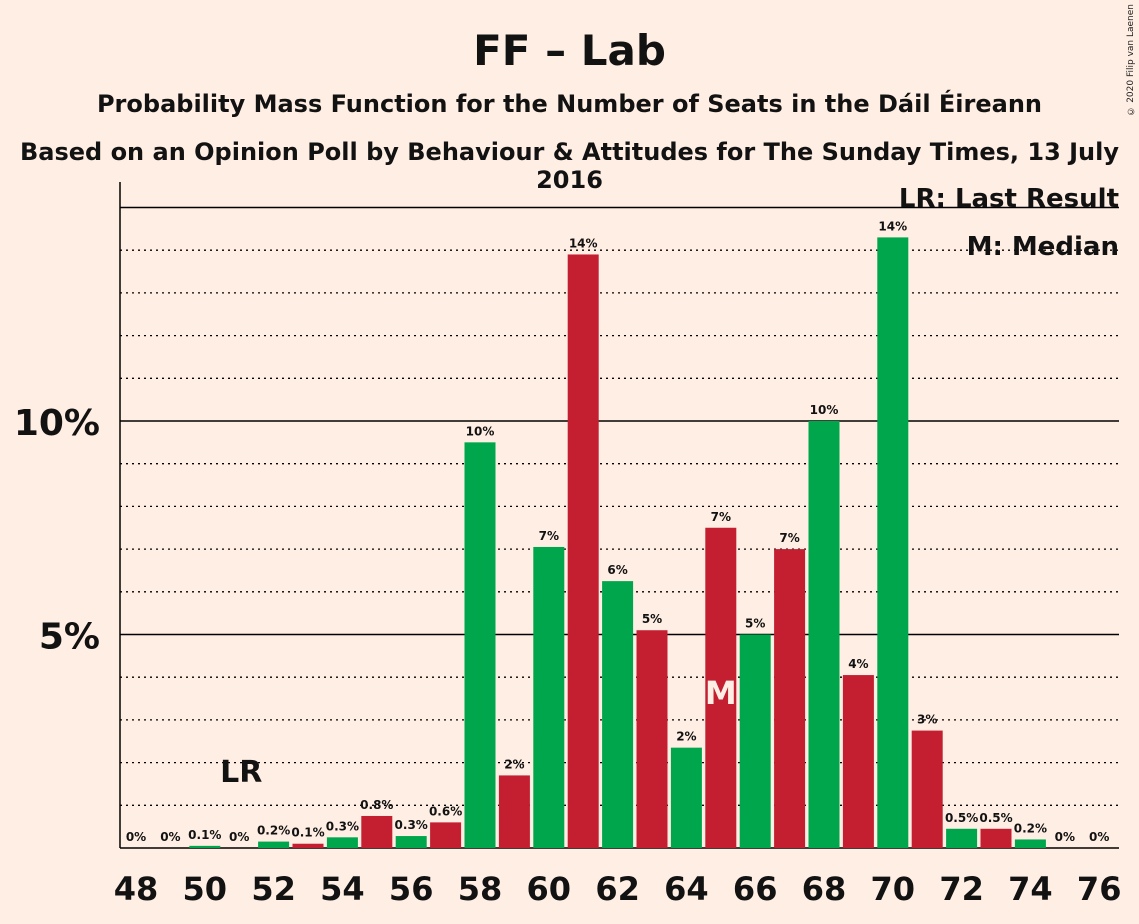 The width and height of the screenshot is (1139, 924). I want to click on data-label: 6%, so click(617, 570).